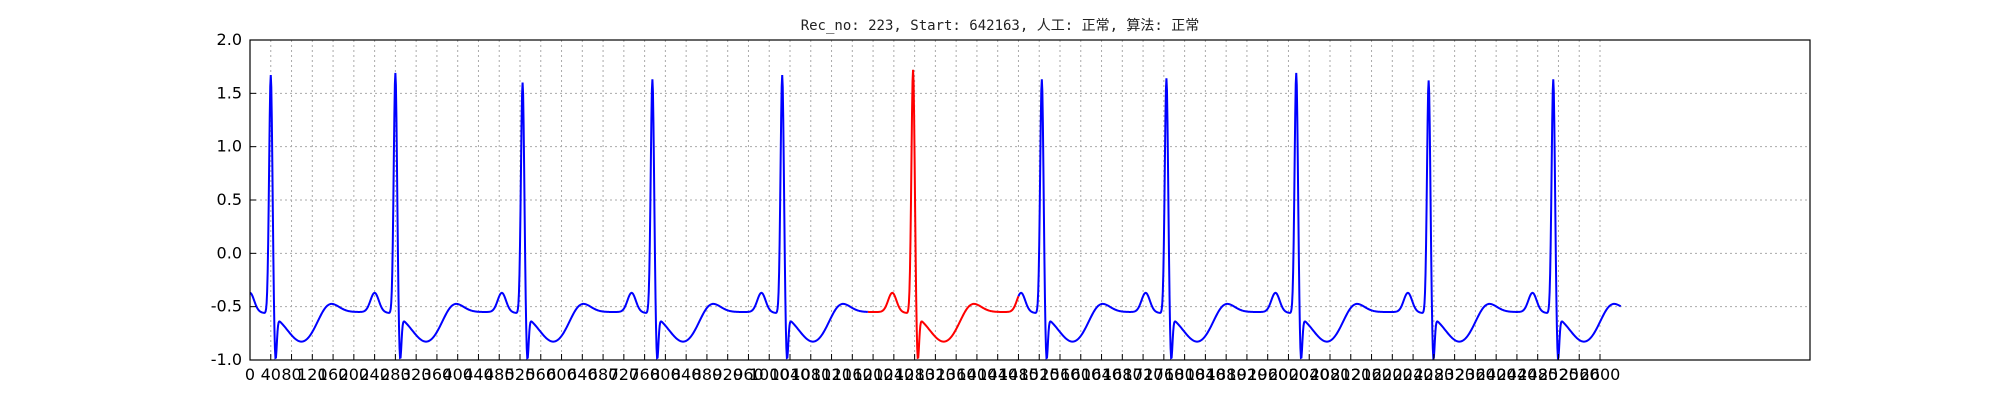 The height and width of the screenshot is (405, 2000). What do you see at coordinates (520, 374) in the screenshot?
I see `x-tick-label: 520` at bounding box center [520, 374].